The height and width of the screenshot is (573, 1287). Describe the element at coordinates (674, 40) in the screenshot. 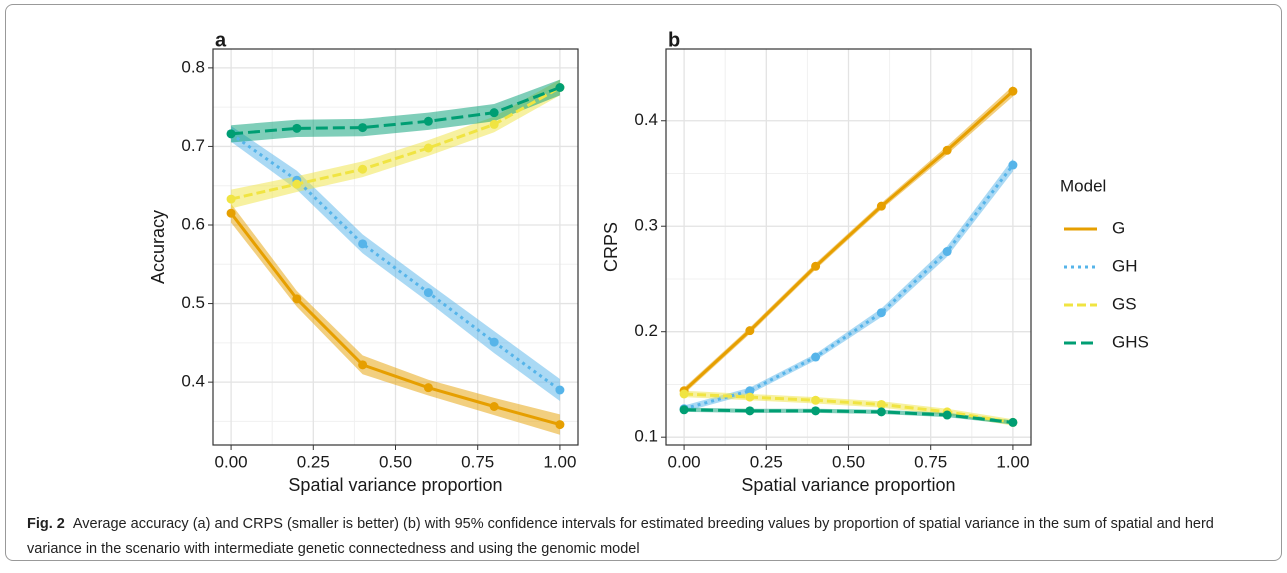

I see `panel-label: b` at that location.